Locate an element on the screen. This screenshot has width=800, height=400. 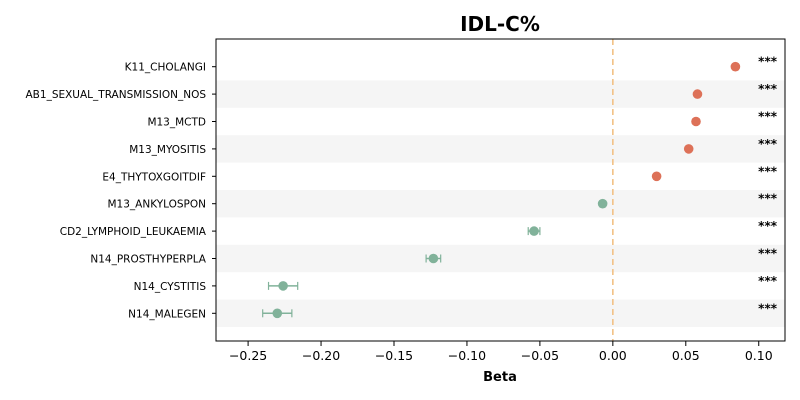
x-tick-label: 0.05 is located at coordinates (686, 355).